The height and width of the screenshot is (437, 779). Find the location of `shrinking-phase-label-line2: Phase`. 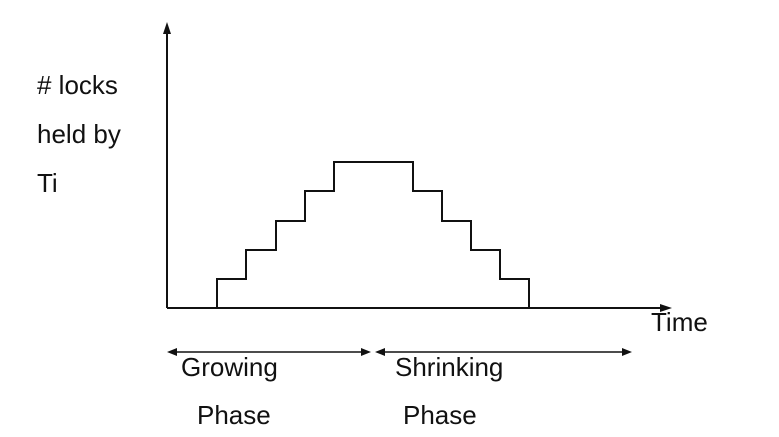

shrinking-phase-label-line2: Phase is located at coordinates (440, 415).